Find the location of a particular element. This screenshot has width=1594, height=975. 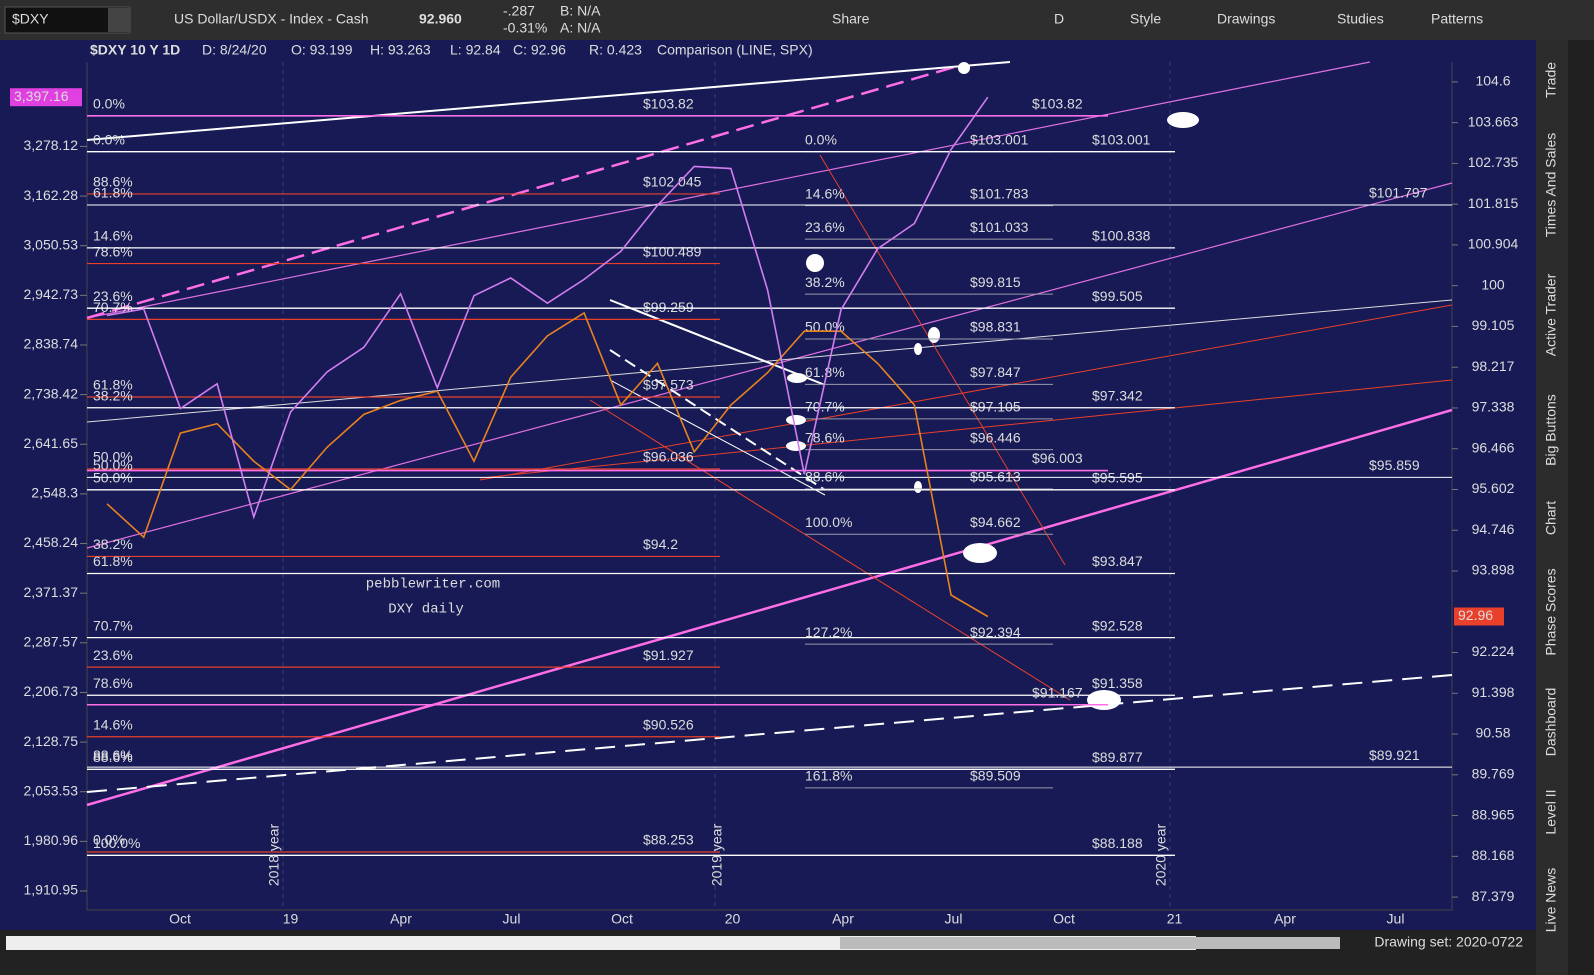

side-tab-strip is located at coordinates (1552, 507).